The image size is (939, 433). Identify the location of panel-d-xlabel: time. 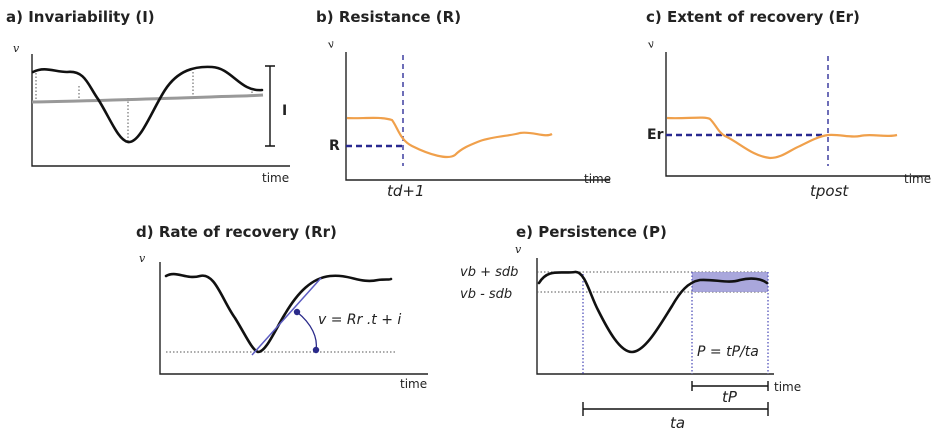
(413, 384).